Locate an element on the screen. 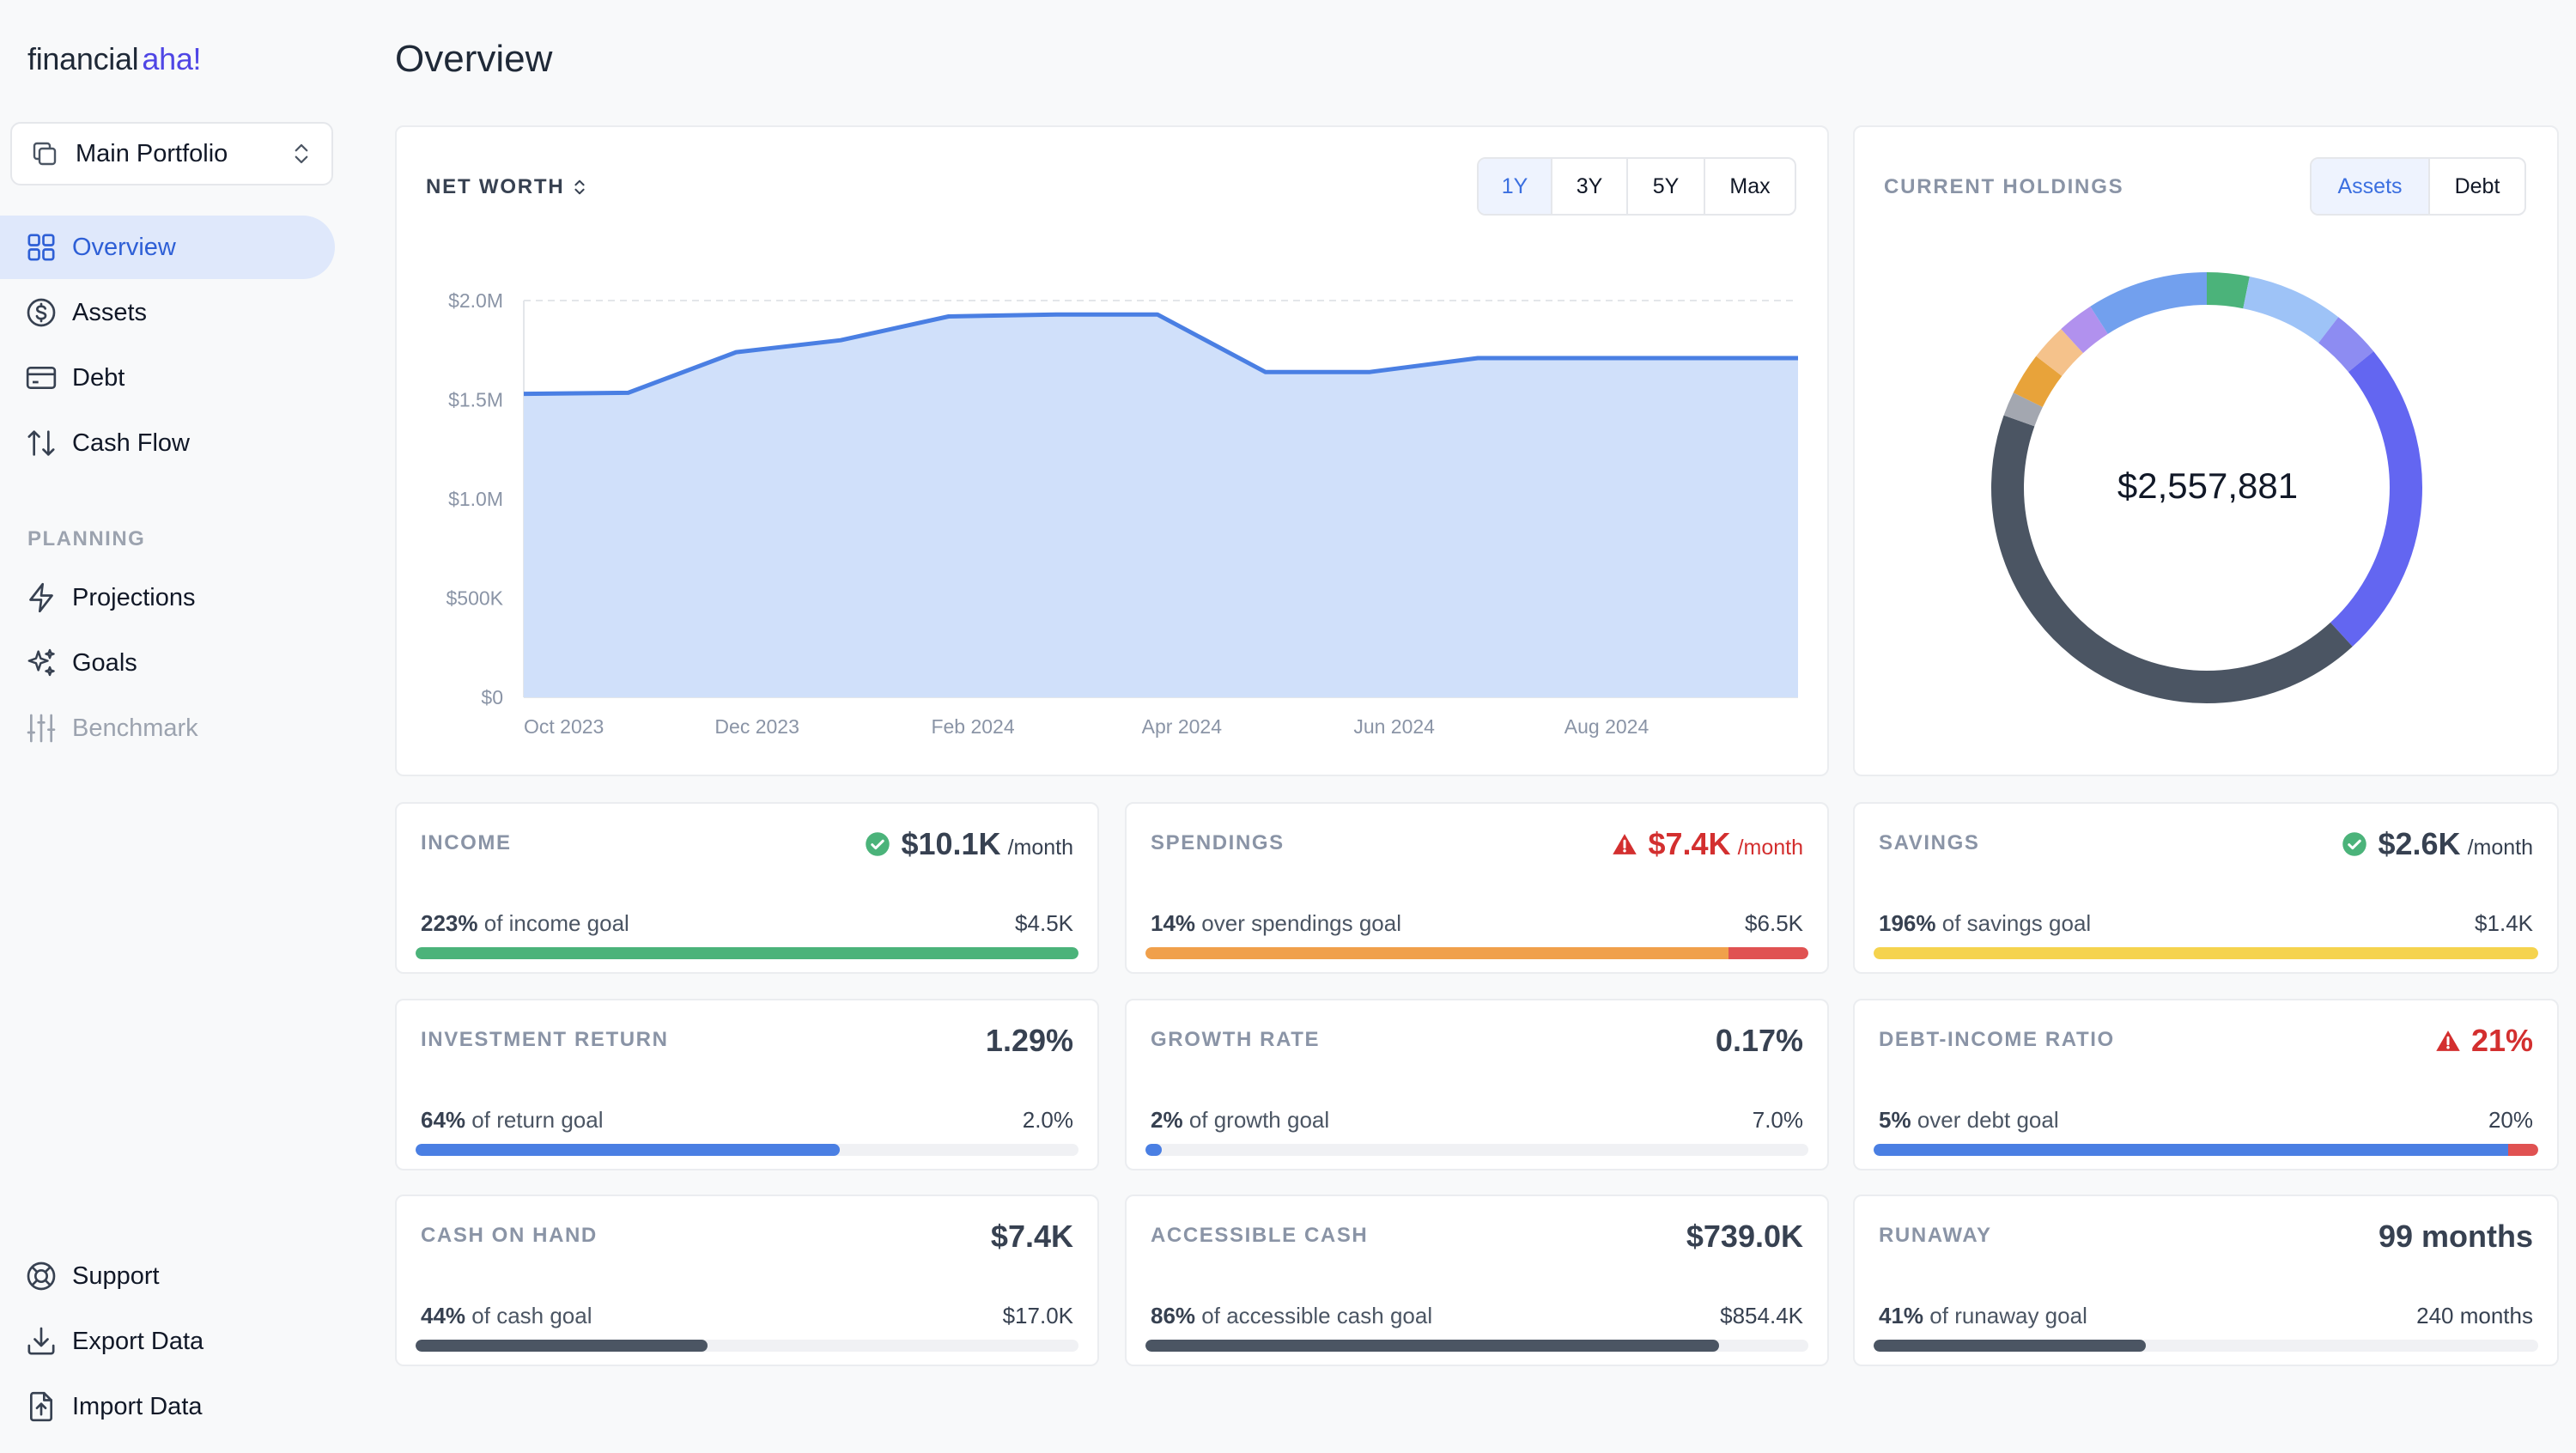 The image size is (2576, 1453). stat-value-unit: /month is located at coordinates (2500, 848).